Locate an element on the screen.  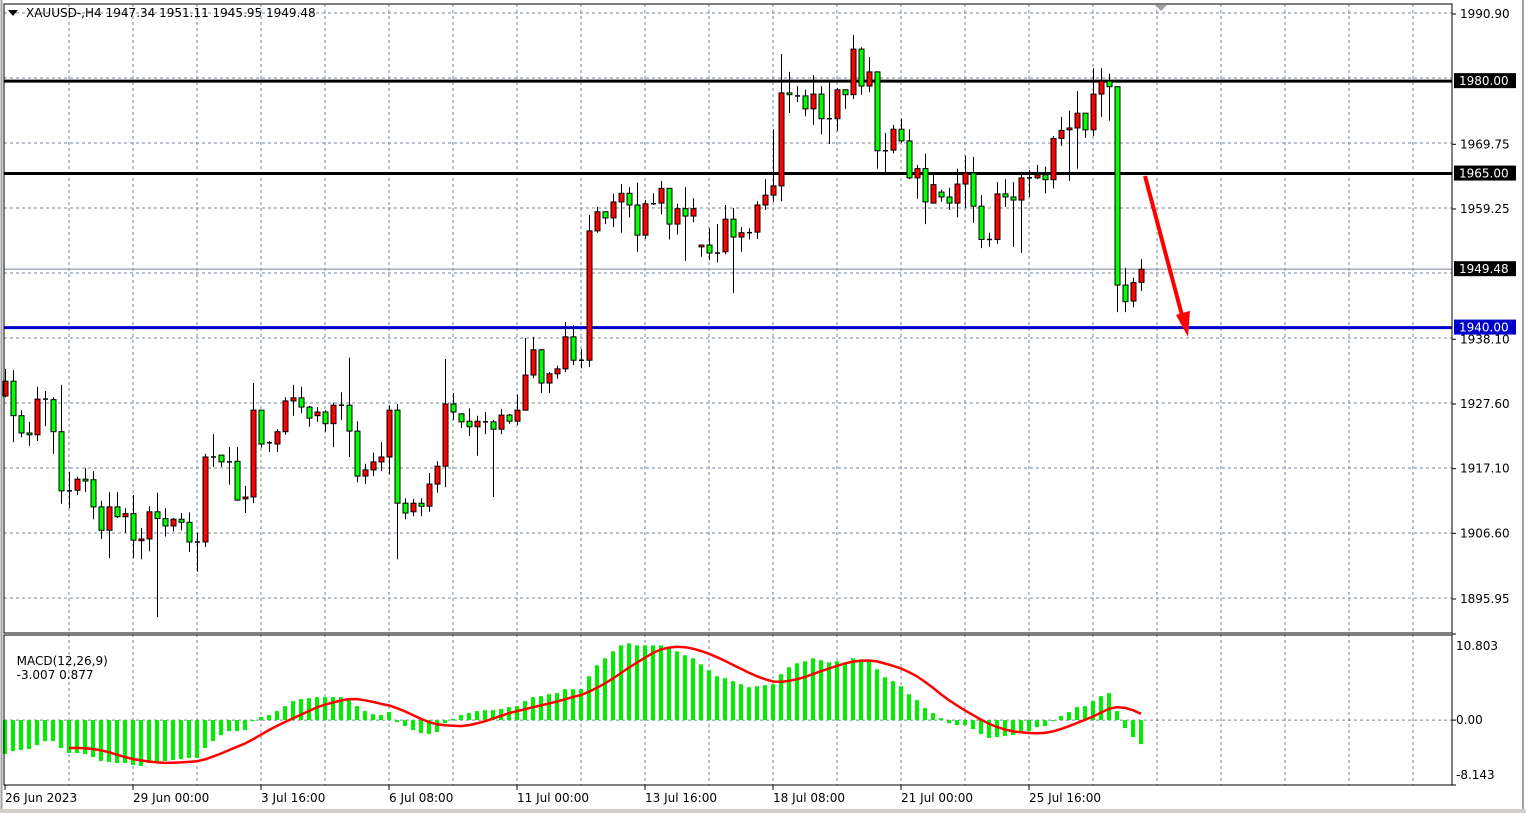
level-price-label: 1940.00 is located at coordinates (1484, 328).